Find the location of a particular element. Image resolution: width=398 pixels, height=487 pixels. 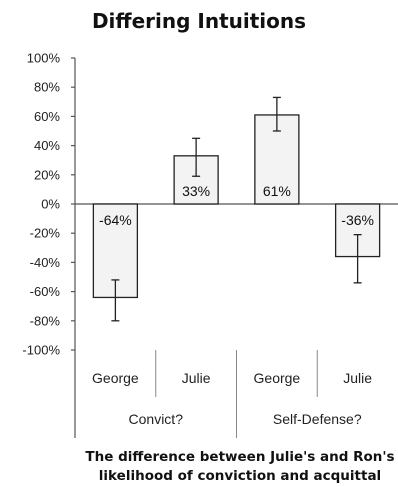

y-tick-label: 60% is located at coordinates (47, 116).